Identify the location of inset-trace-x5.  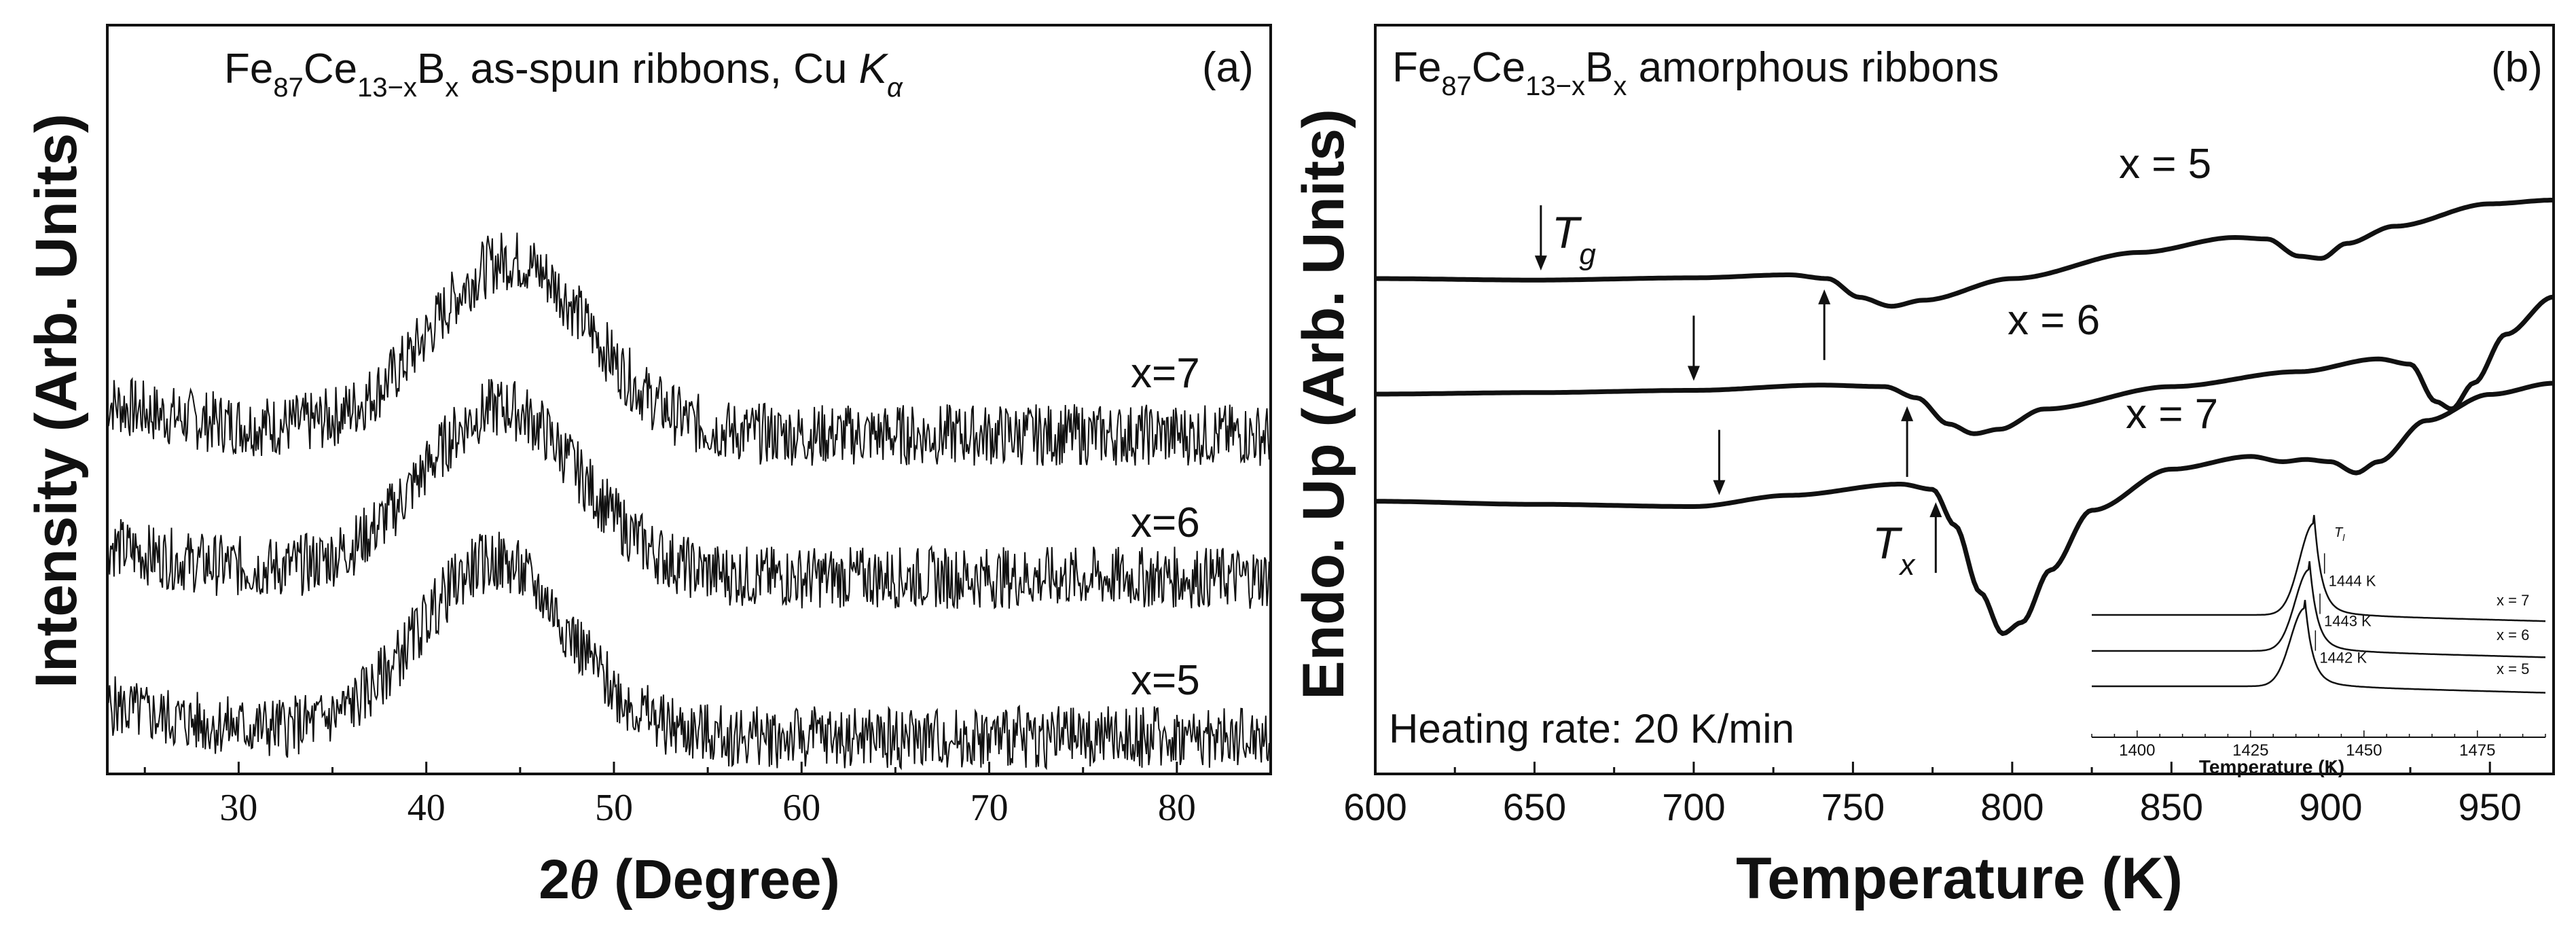
(2318, 646).